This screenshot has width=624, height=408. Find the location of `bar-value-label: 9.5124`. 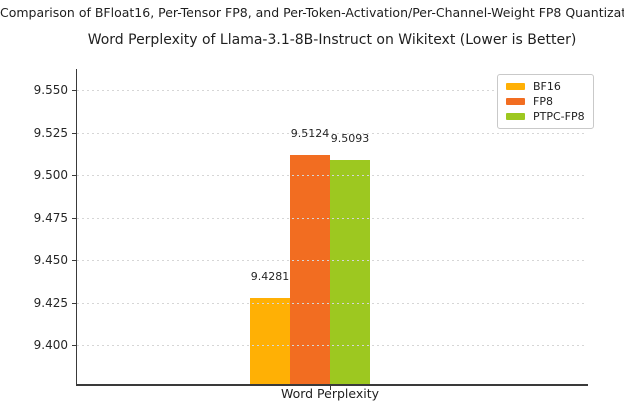

bar-value-label: 9.5124 is located at coordinates (310, 133).